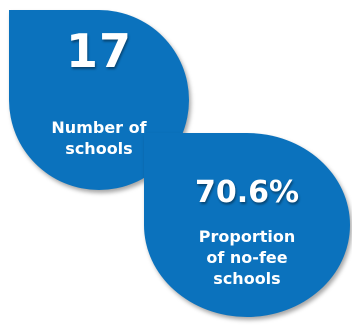  I want to click on stat-label-no-fee: Proportion of no-fee schools, so click(247, 257).